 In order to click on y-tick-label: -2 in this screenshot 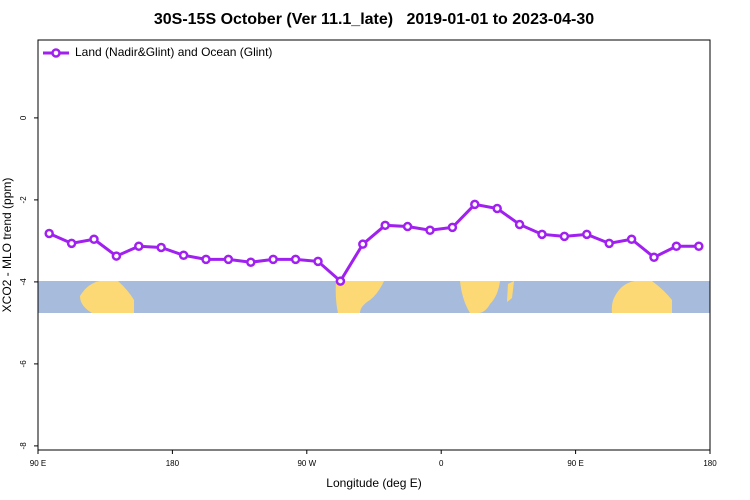, I will do `click(23, 200)`.